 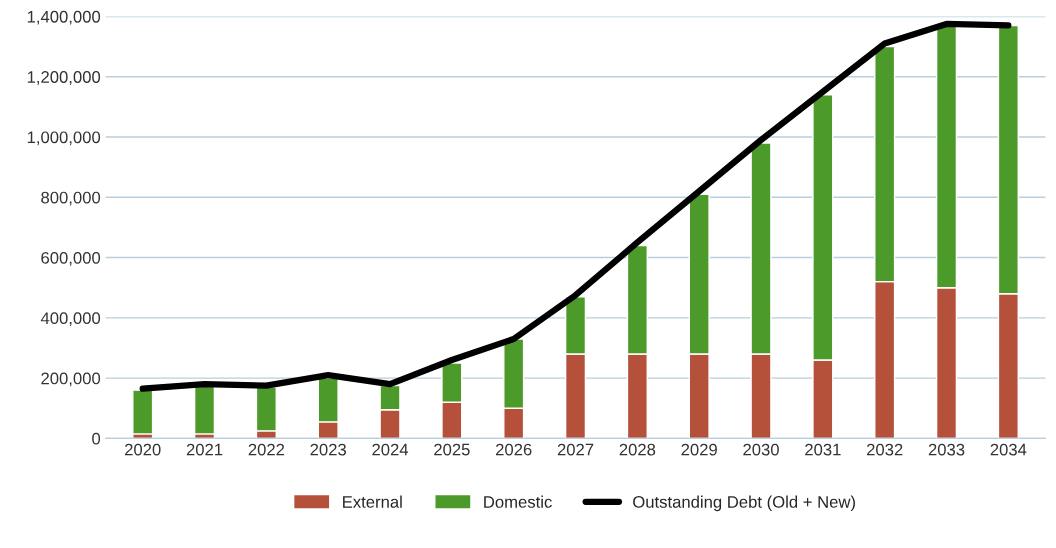 What do you see at coordinates (452, 449) in the screenshot?
I see `x-tick-label: 2025` at bounding box center [452, 449].